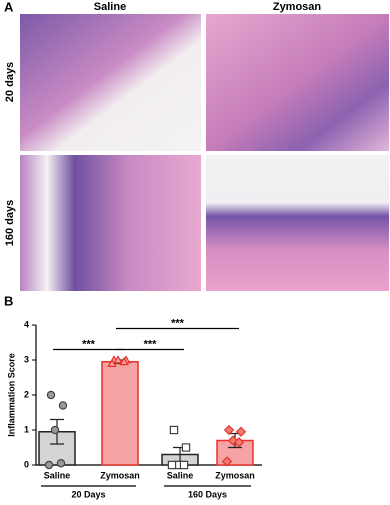 Image resolution: width=390 pixels, height=505 pixels. What do you see at coordinates (207, 494) in the screenshot?
I see `group-label: 160 Days` at bounding box center [207, 494].